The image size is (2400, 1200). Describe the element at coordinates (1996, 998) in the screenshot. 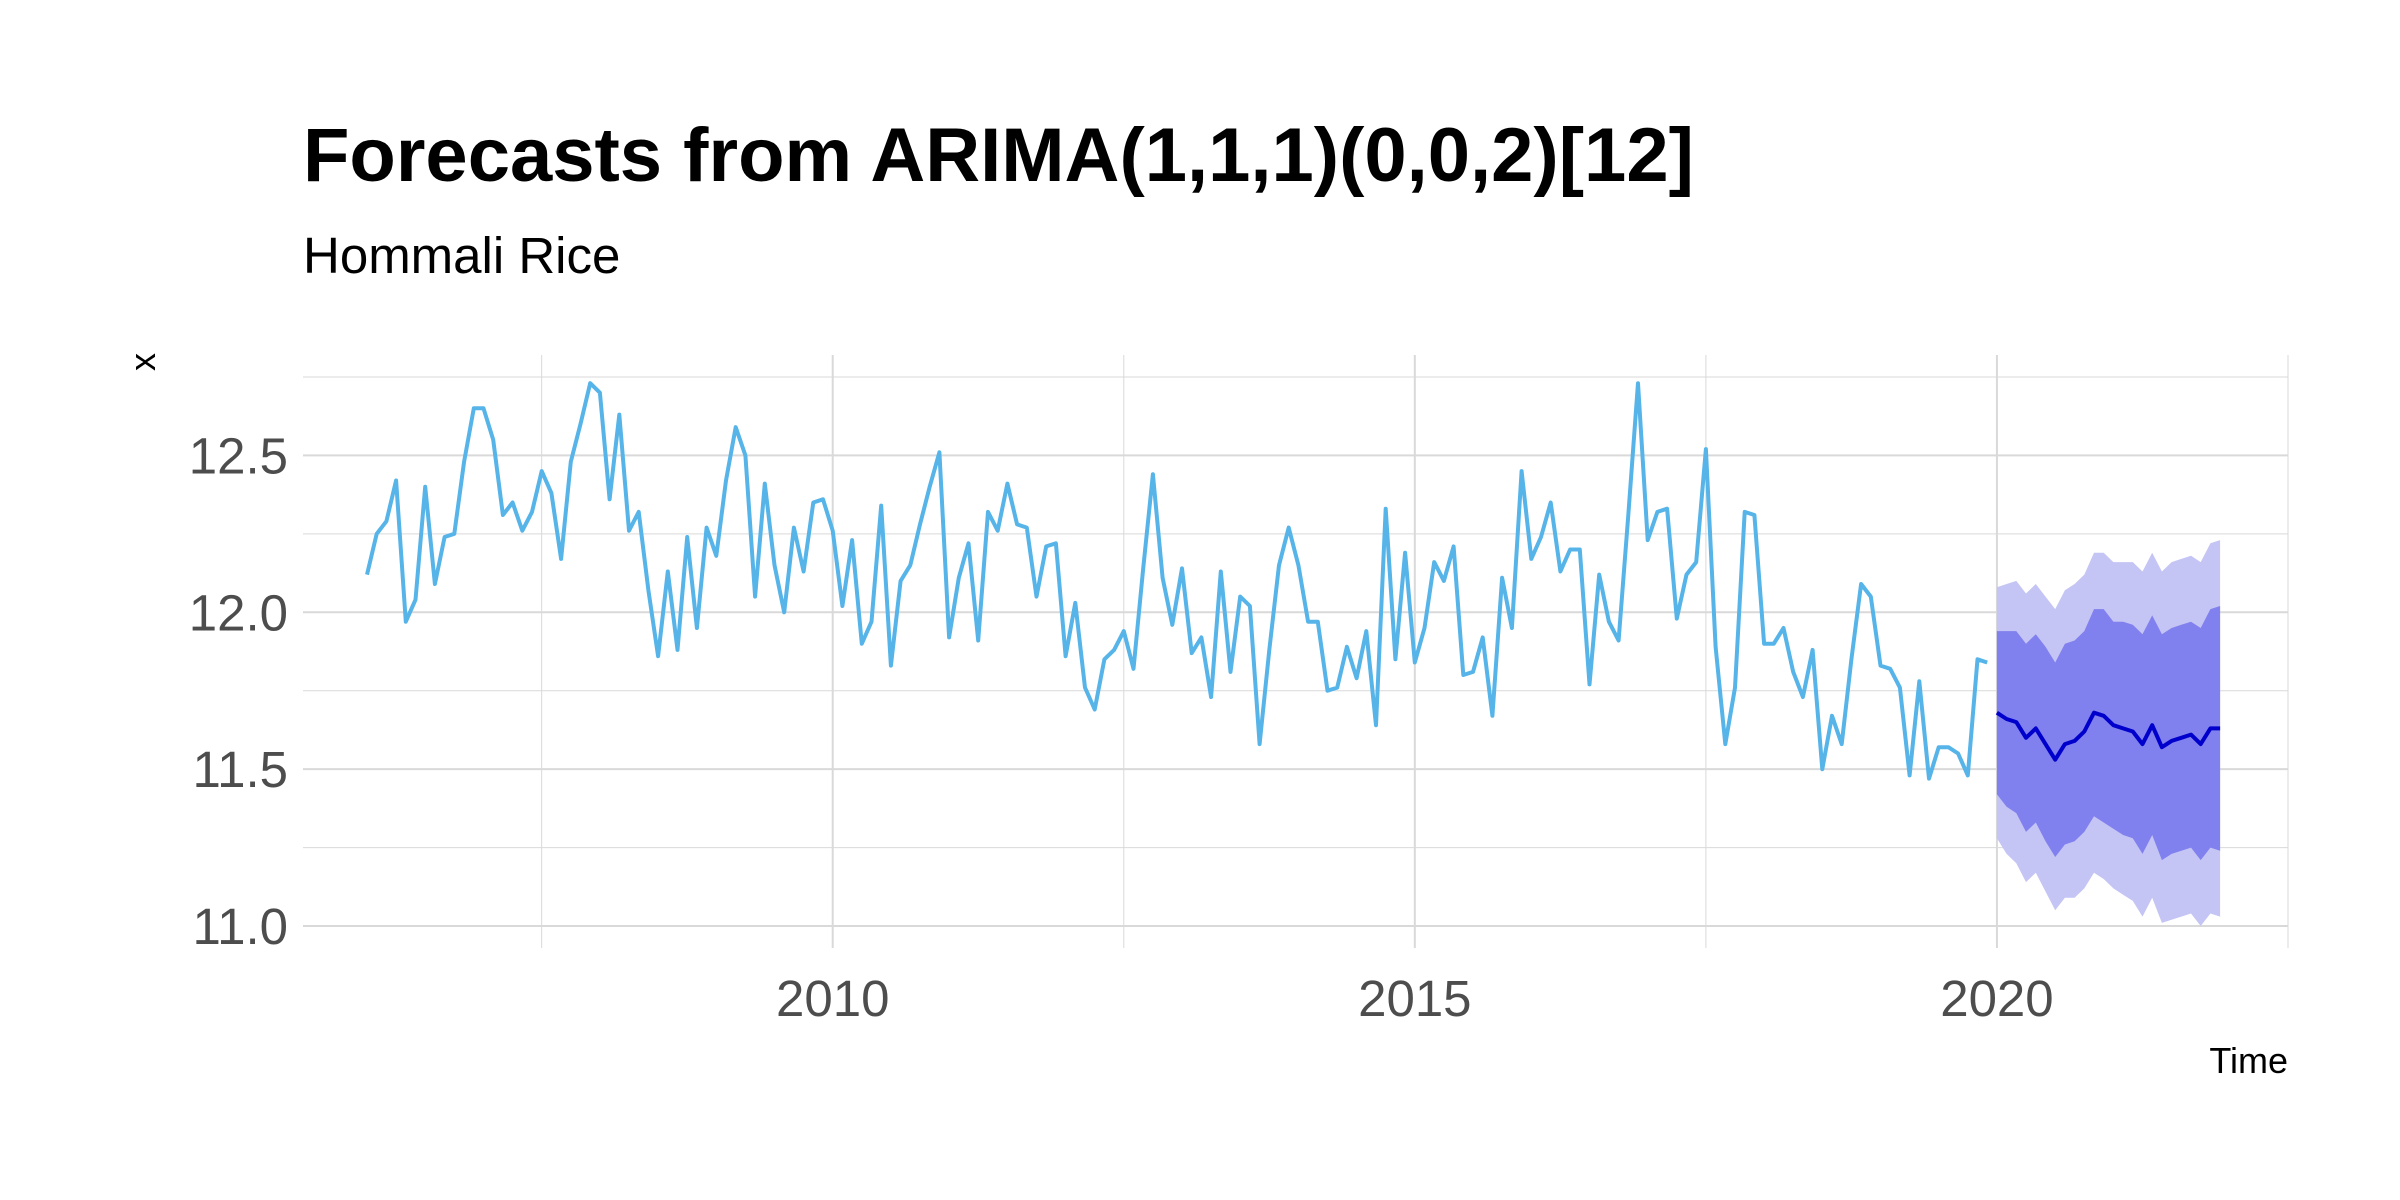

I see `x-tick-label: 2020` at that location.